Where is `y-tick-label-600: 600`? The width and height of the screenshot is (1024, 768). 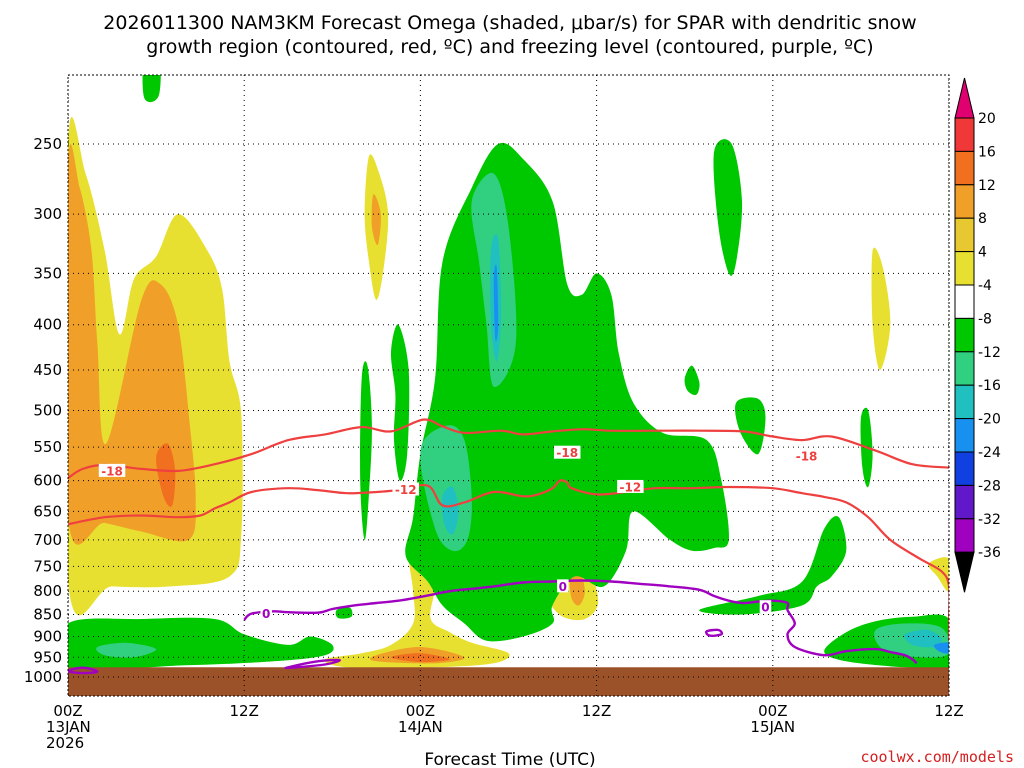 y-tick-label-600: 600 is located at coordinates (47, 481).